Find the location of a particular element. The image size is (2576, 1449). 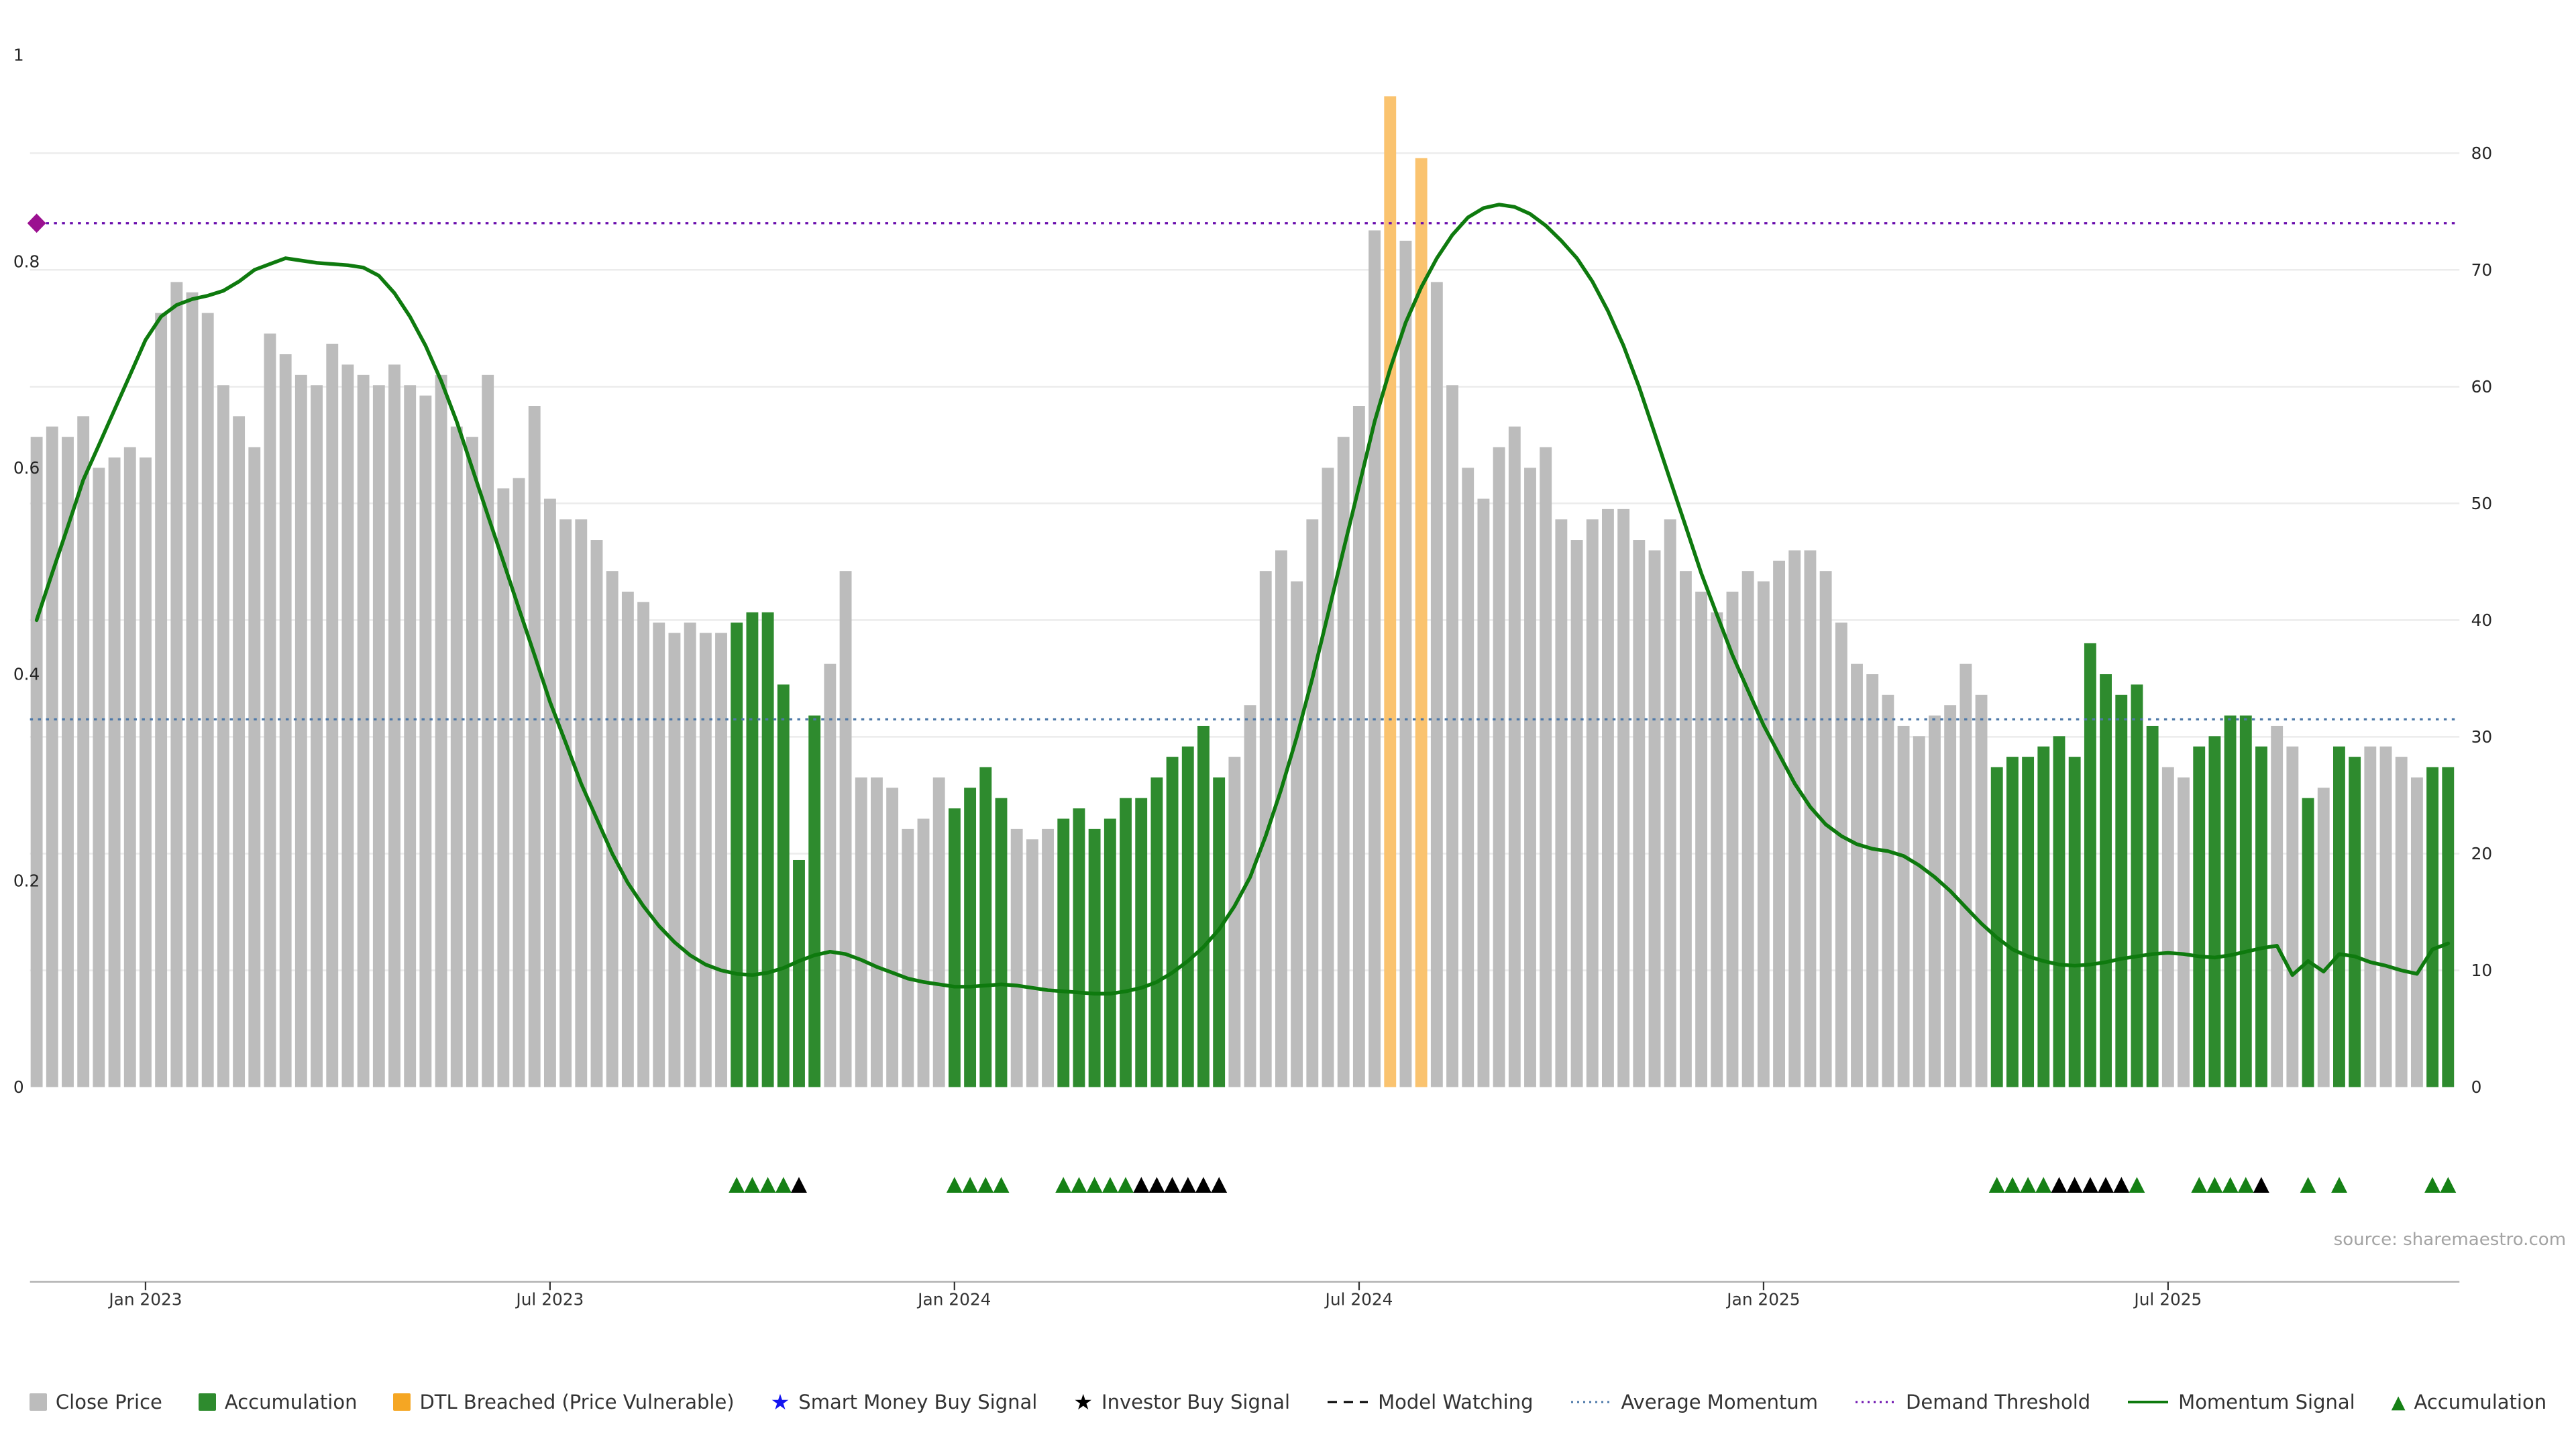

legend-label: DTL Breached (Price Vulnerable) is located at coordinates (577, 1401).